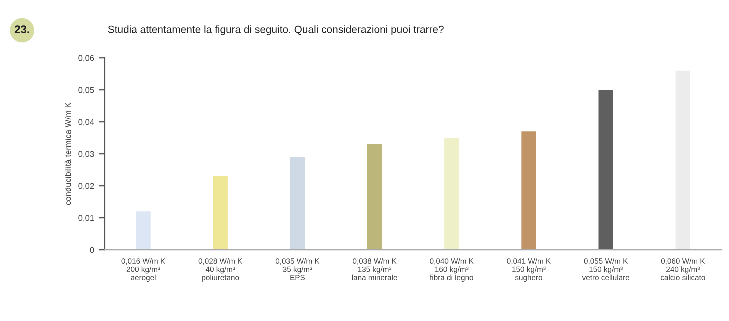 The width and height of the screenshot is (729, 321). I want to click on chart-title: Studia attentamente la figura di seguito. Quali considerazioni puoi trarre?, so click(276, 31).